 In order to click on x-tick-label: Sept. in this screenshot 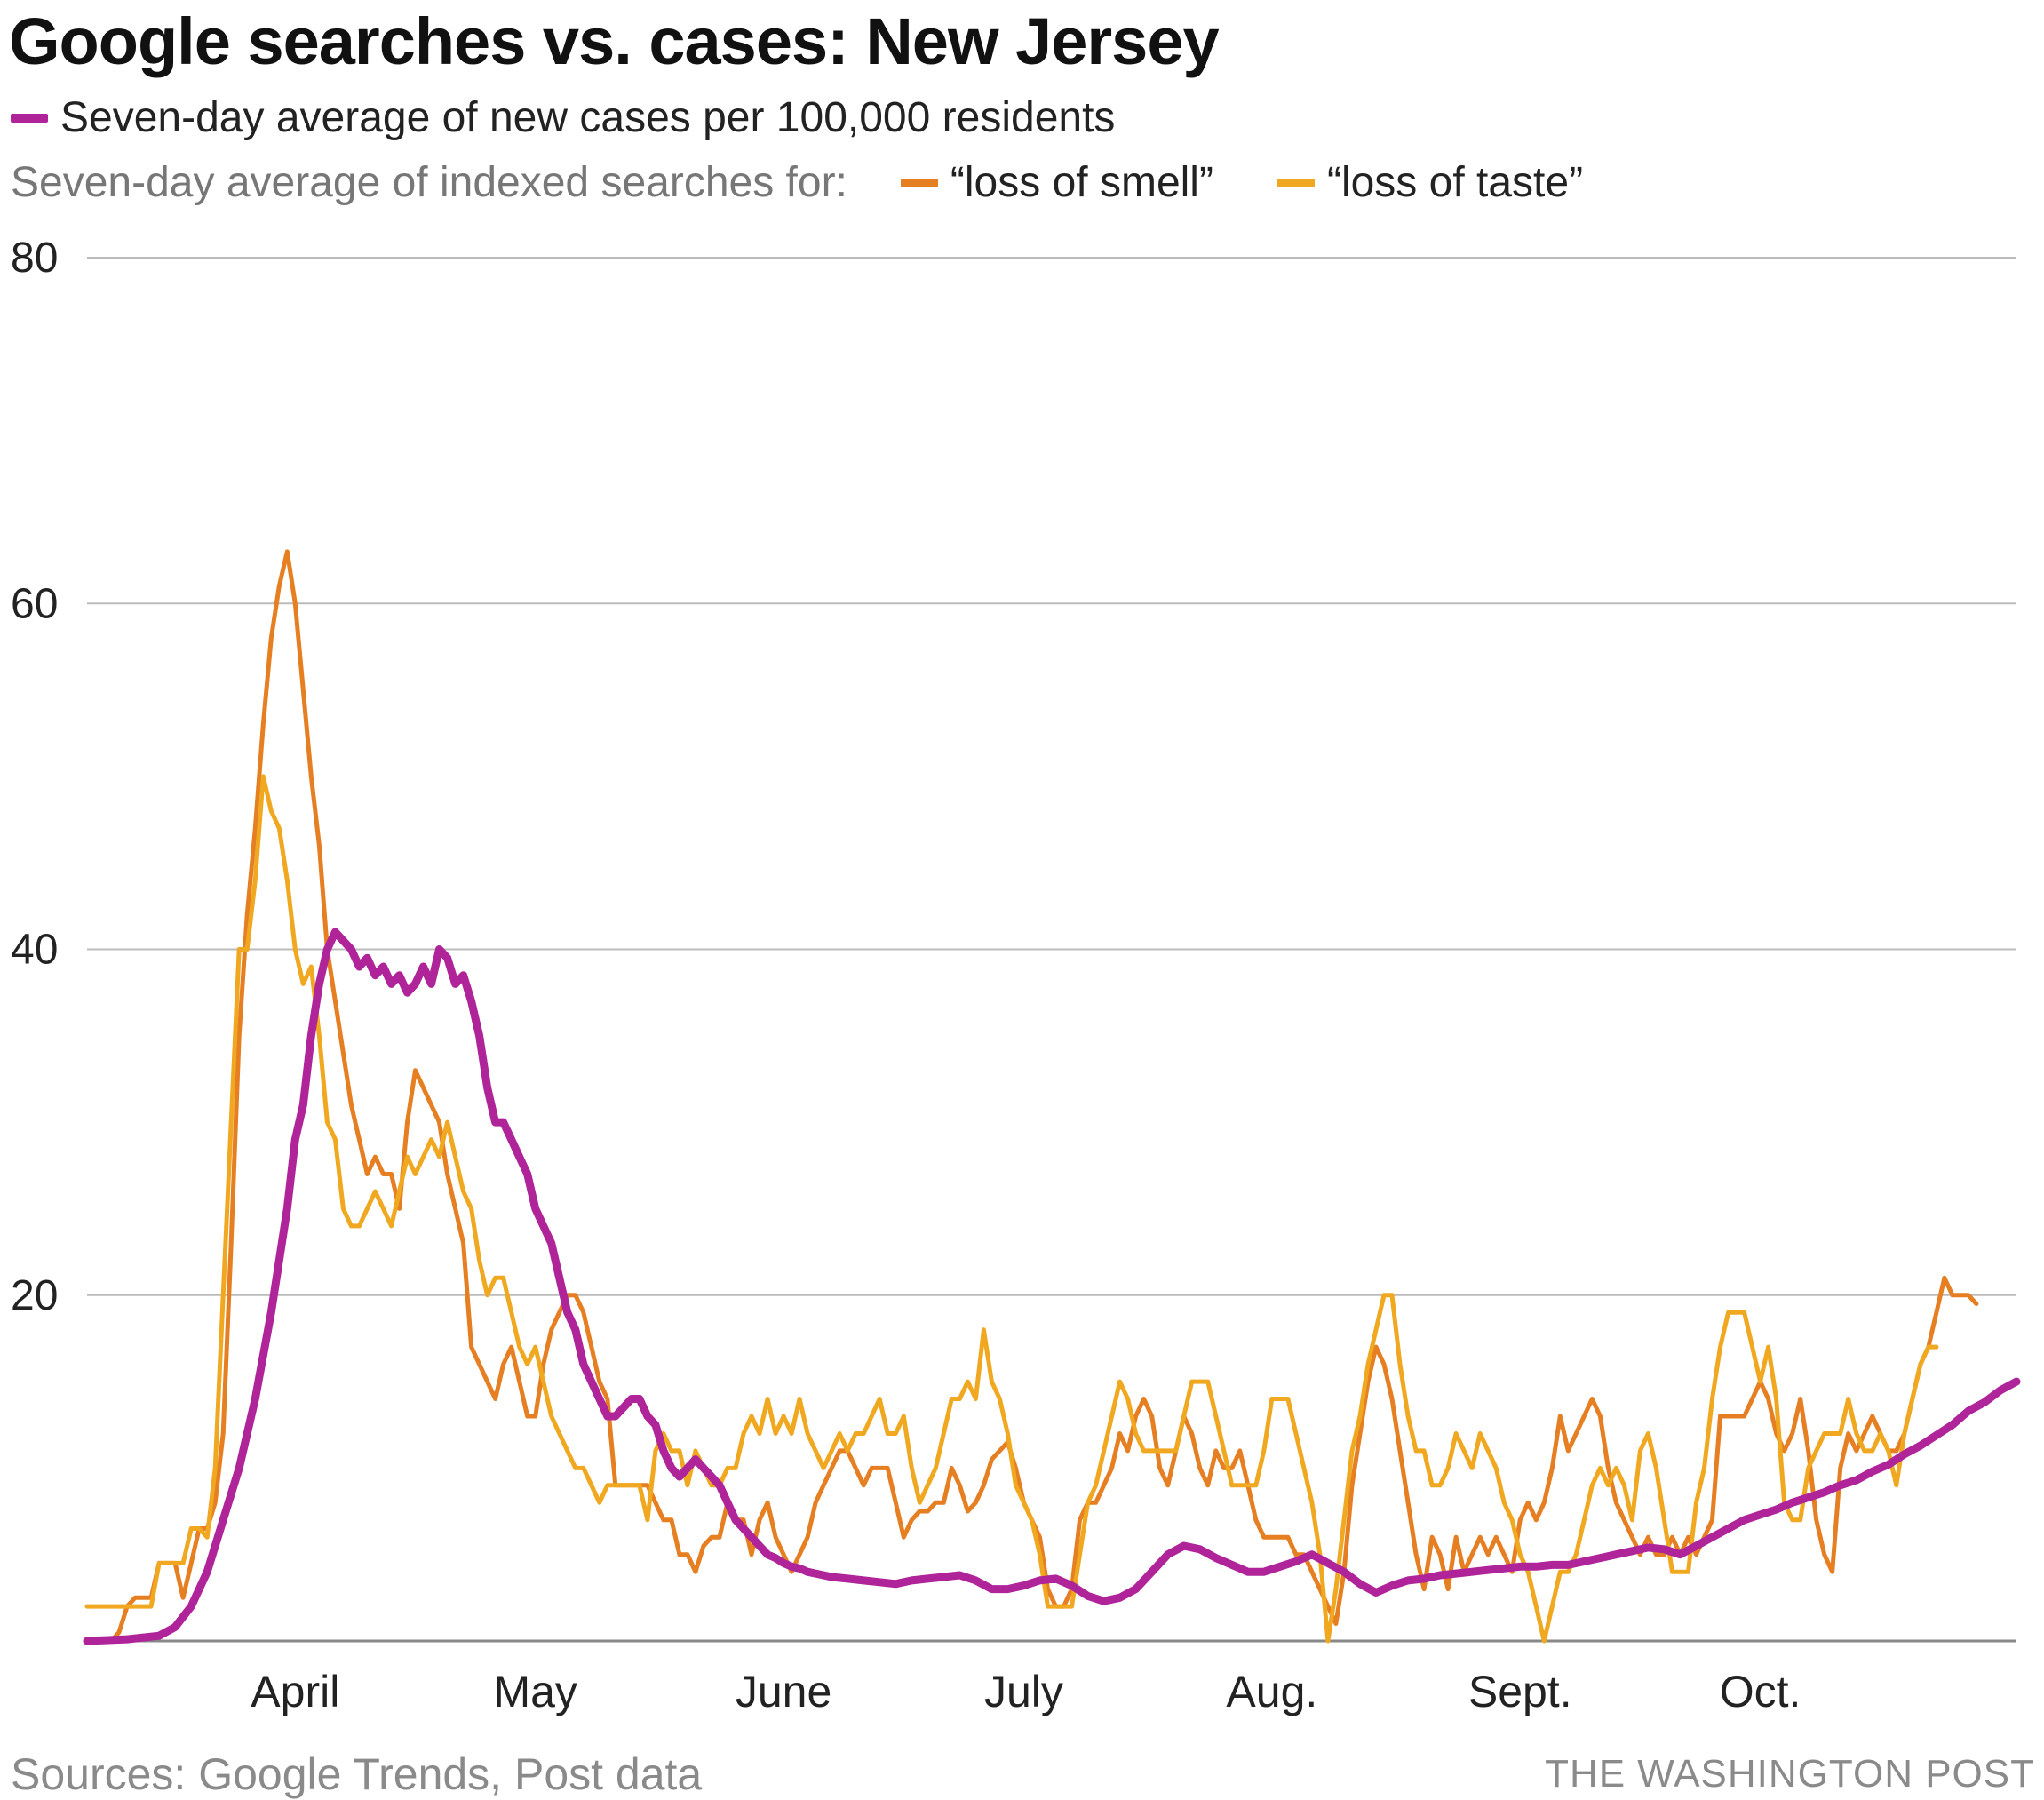, I will do `click(1520, 1691)`.